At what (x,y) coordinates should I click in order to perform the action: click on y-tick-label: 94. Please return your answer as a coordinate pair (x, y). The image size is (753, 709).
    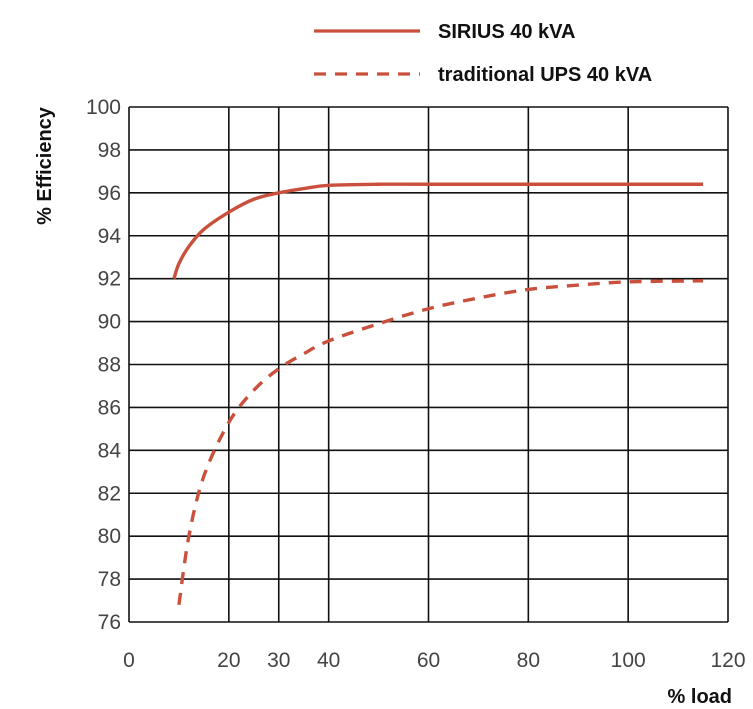
    Looking at the image, I should click on (110, 236).